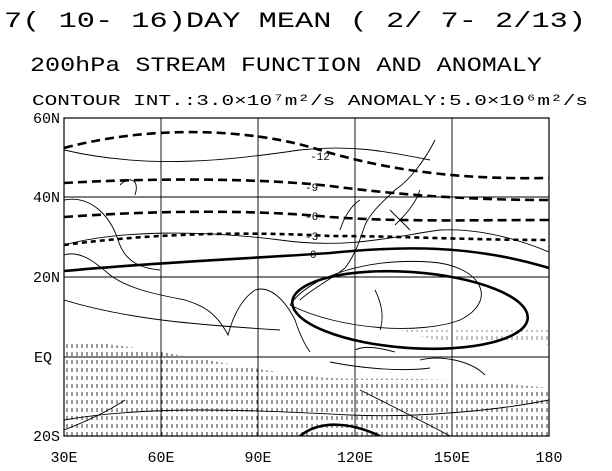  Describe the element at coordinates (311, 189) in the screenshot. I see `contour-label: -9` at that location.